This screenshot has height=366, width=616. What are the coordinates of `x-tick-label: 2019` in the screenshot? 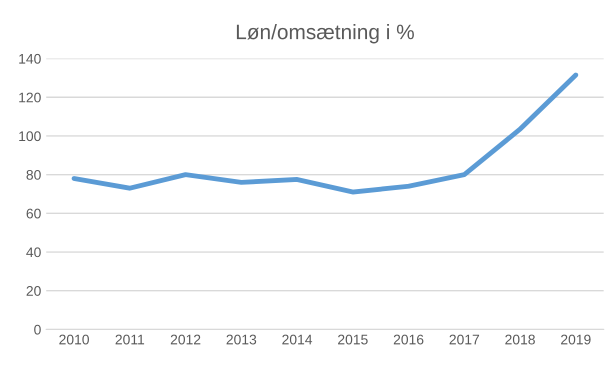 It's located at (576, 339).